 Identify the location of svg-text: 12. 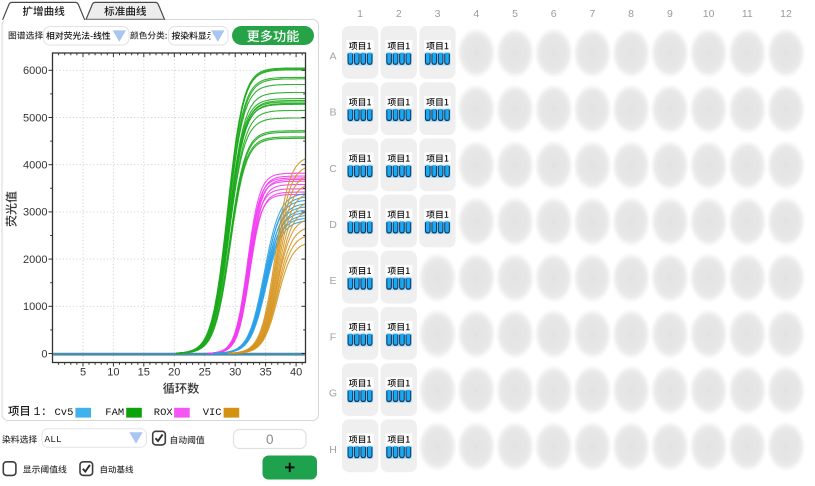
(786, 14).